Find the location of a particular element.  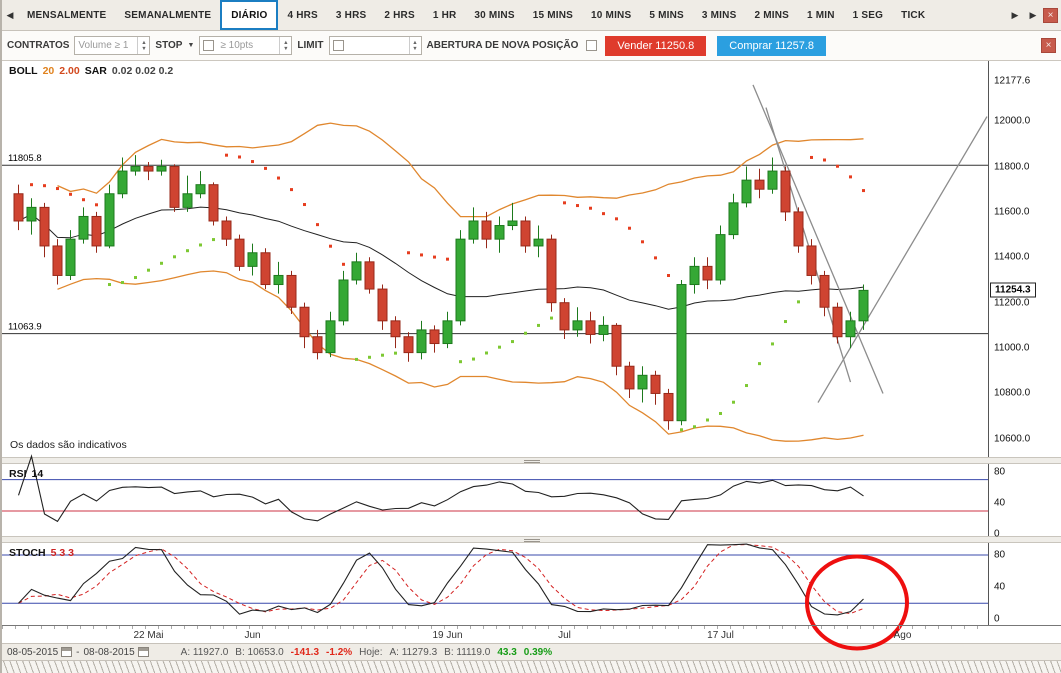

tab-2-hrs: 2 HRS is located at coordinates (399, 15).